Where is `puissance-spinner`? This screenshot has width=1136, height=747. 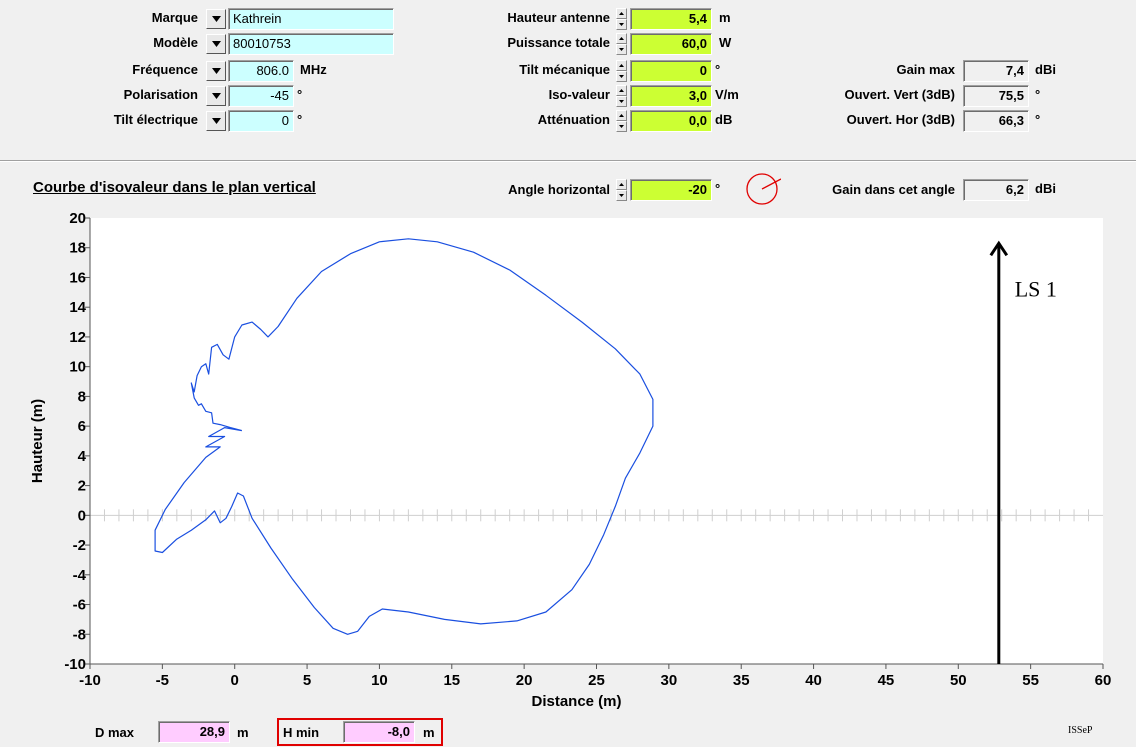
puissance-spinner is located at coordinates (621, 44).